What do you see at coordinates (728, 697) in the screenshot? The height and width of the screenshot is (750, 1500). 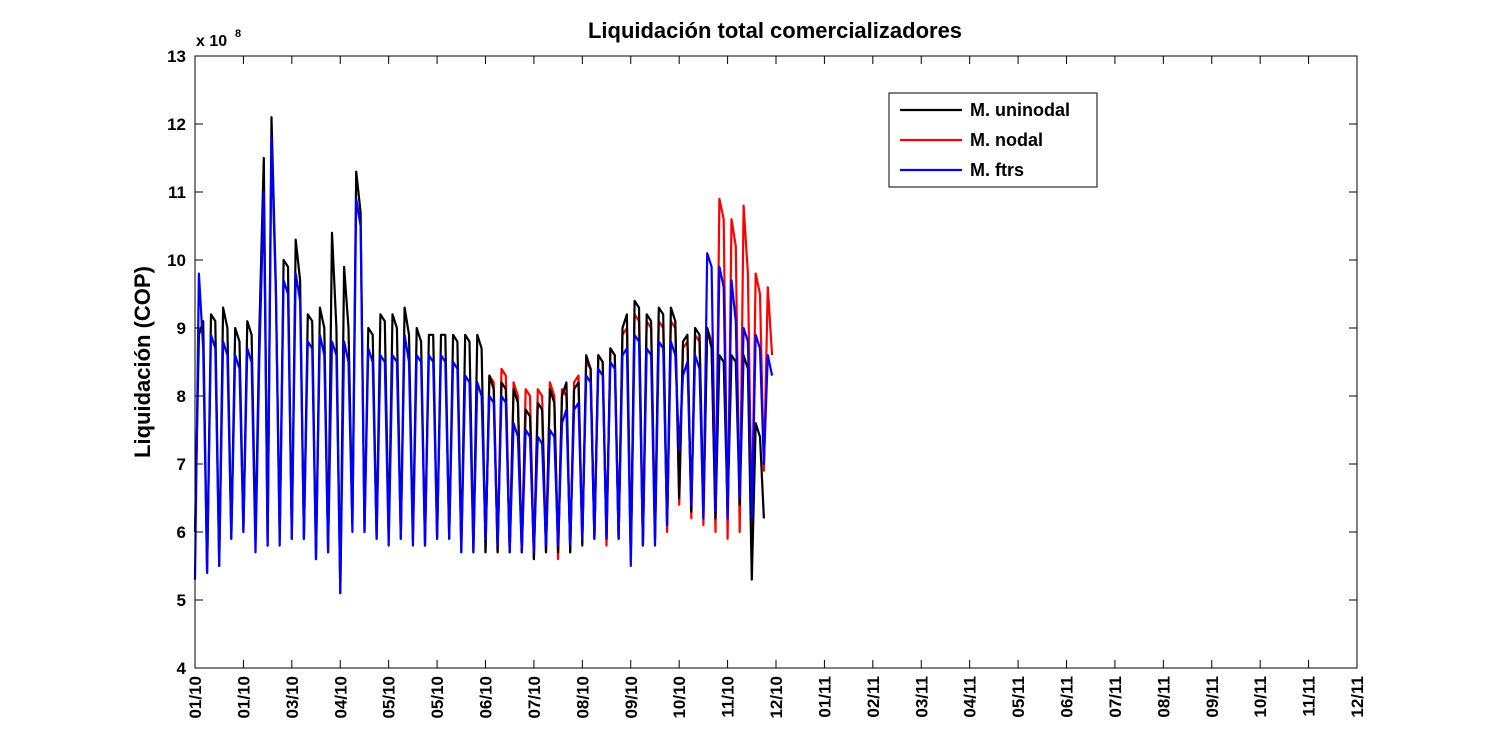 I see `x-tick-label: 11/10` at bounding box center [728, 697].